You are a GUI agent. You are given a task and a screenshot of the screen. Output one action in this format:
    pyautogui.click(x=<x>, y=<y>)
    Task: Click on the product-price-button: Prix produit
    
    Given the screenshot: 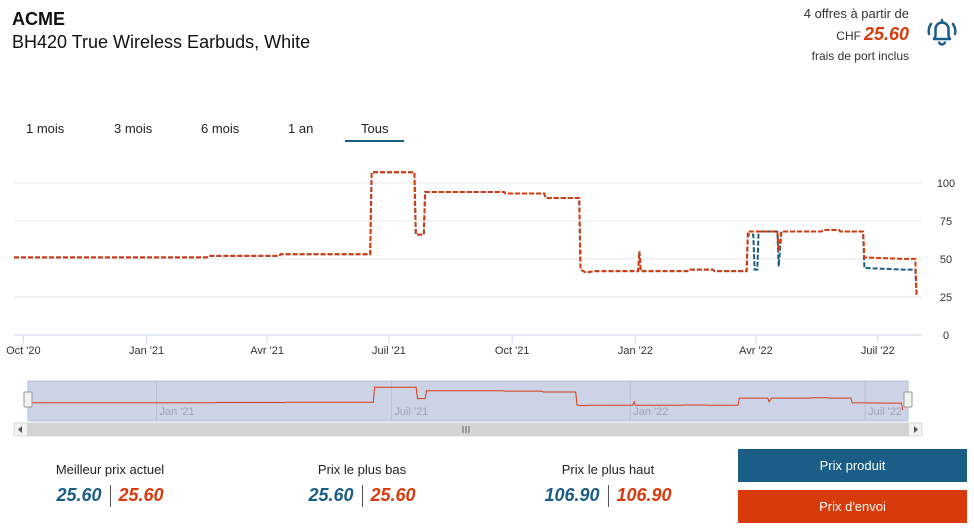 What is the action you would take?
    pyautogui.click(x=852, y=465)
    